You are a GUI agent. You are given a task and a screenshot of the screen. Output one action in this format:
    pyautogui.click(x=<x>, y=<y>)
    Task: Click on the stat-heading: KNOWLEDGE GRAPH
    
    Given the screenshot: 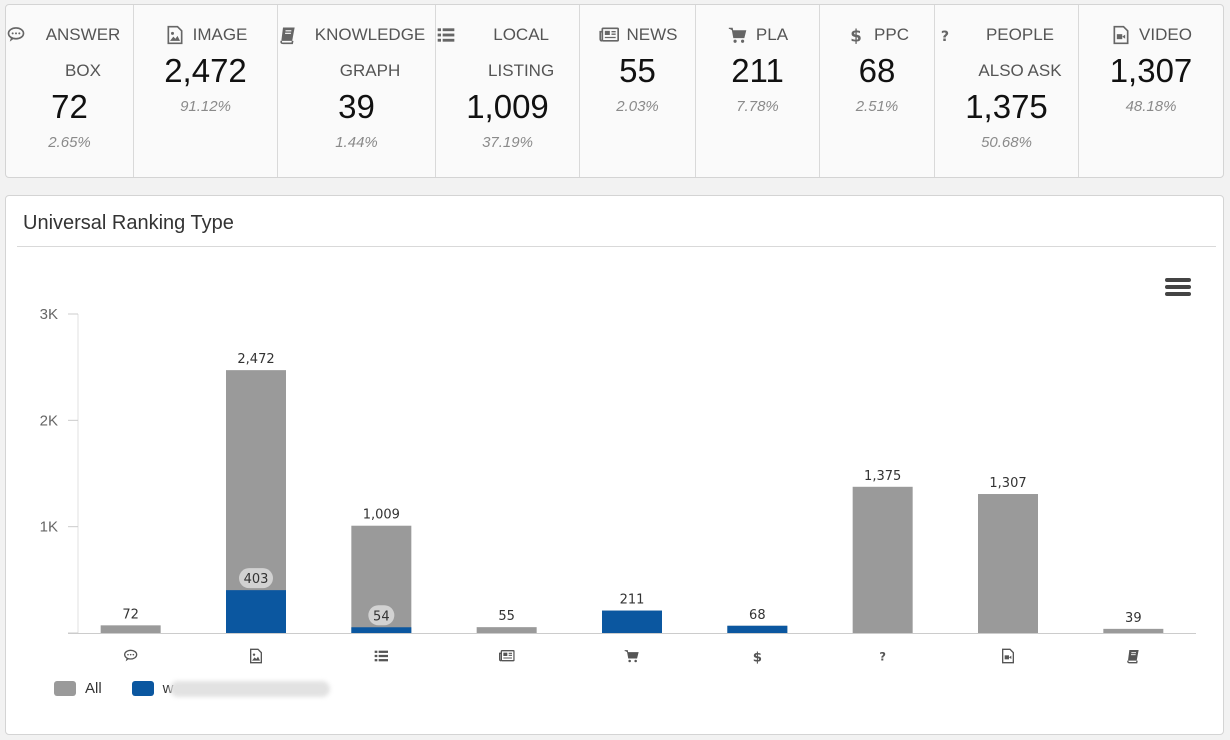 What is the action you would take?
    pyautogui.click(x=356, y=53)
    